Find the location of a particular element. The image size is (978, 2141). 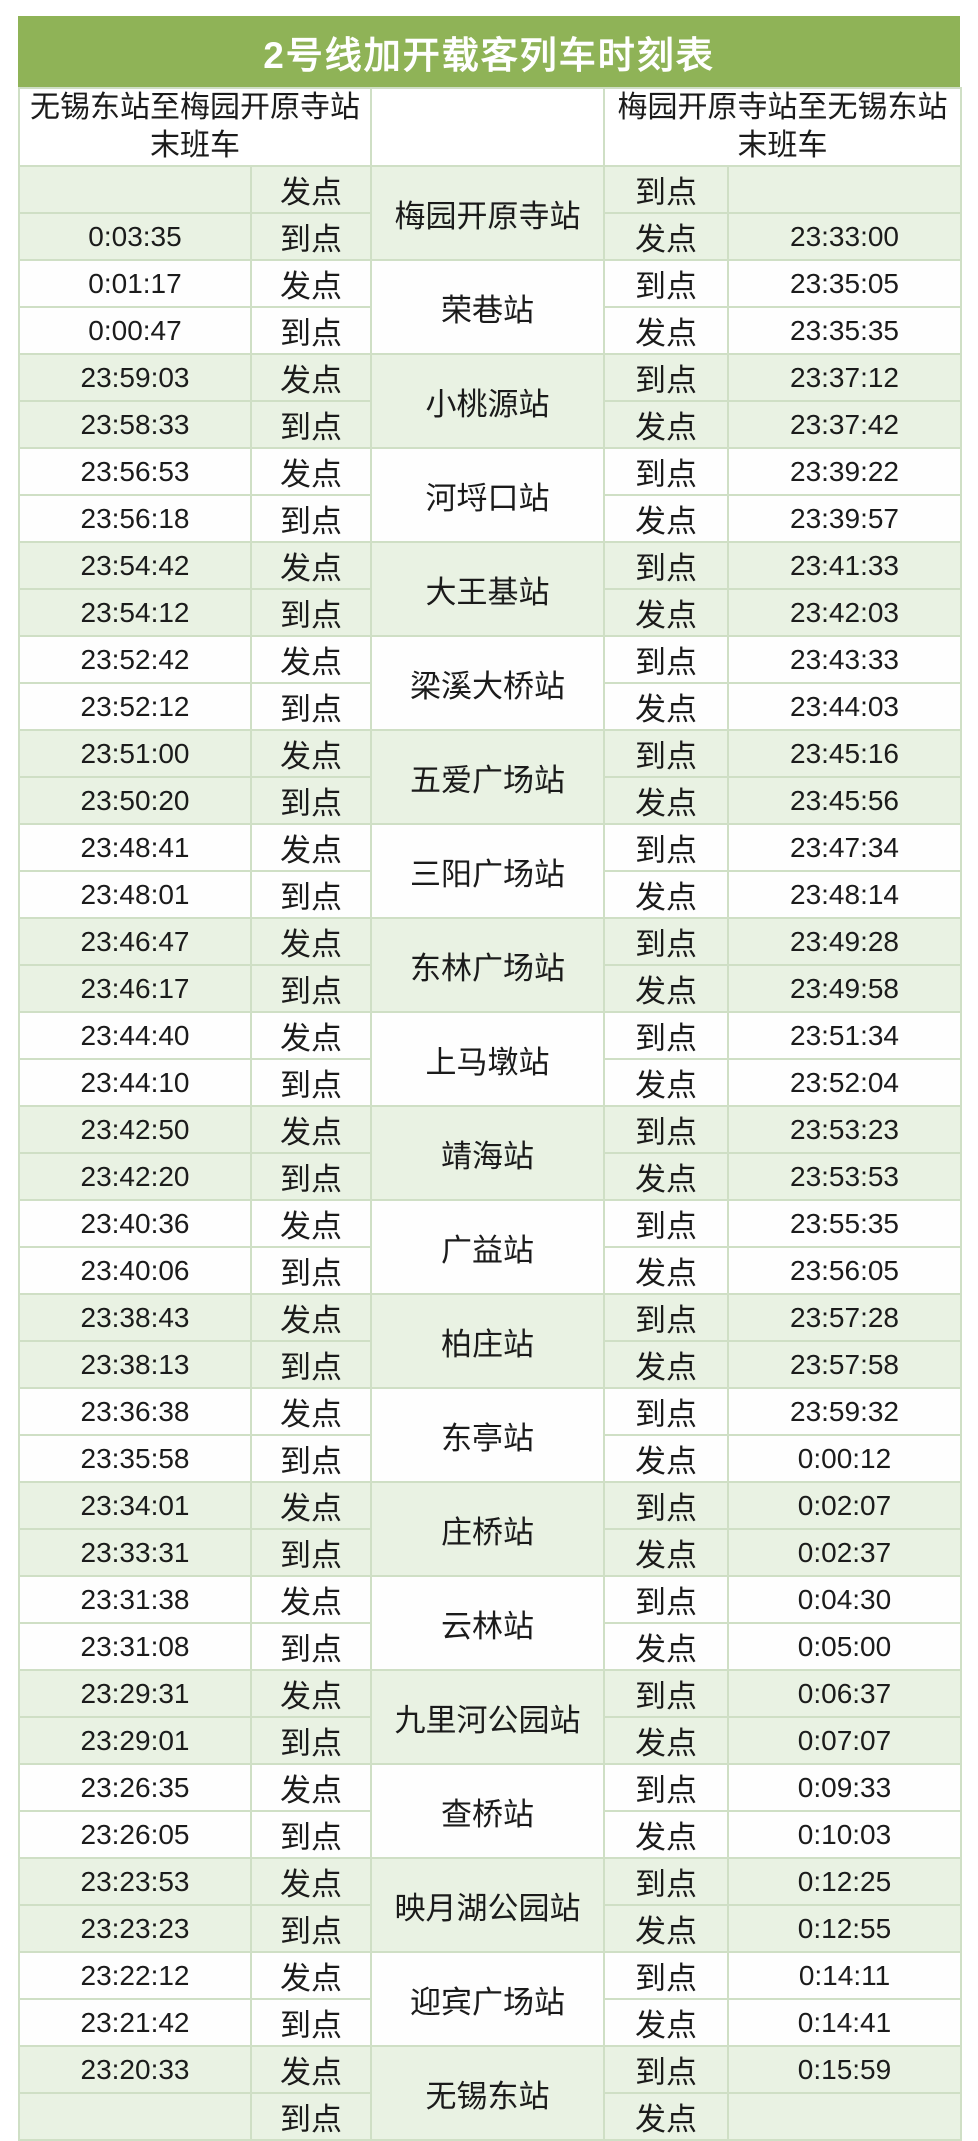

station-name: 五爱广场站 is located at coordinates (487, 777).